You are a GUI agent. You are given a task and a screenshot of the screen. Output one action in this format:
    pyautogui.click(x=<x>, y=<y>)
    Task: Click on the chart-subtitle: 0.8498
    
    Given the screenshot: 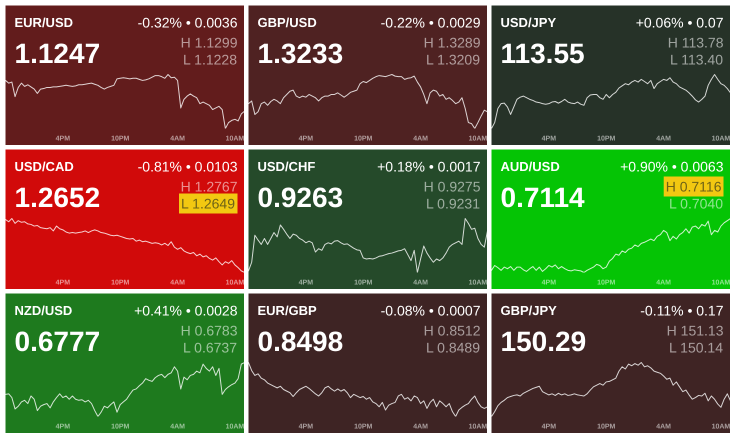 What is the action you would take?
    pyautogui.click(x=301, y=341)
    